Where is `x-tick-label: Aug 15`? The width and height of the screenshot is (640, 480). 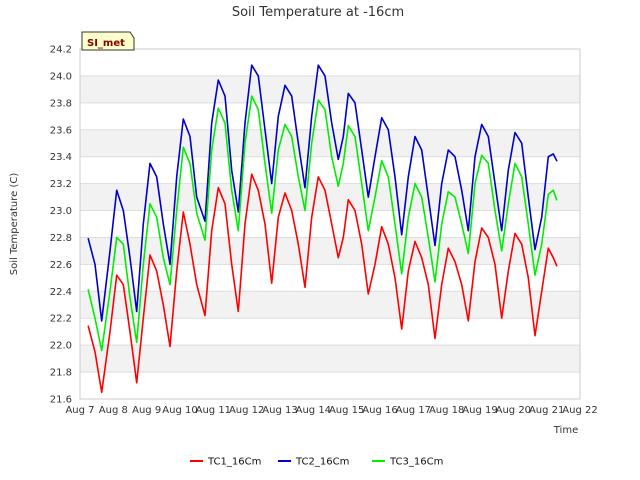
x-tick-label: Aug 15 is located at coordinates (346, 410).